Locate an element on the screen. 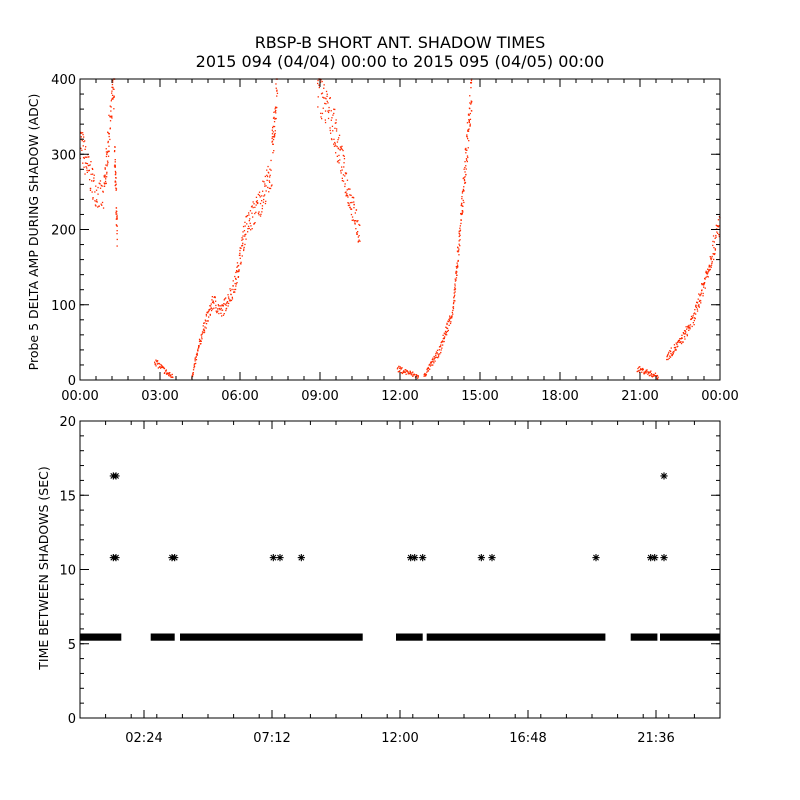  bottom-x-tick-label: 02:24 is located at coordinates (143, 738).